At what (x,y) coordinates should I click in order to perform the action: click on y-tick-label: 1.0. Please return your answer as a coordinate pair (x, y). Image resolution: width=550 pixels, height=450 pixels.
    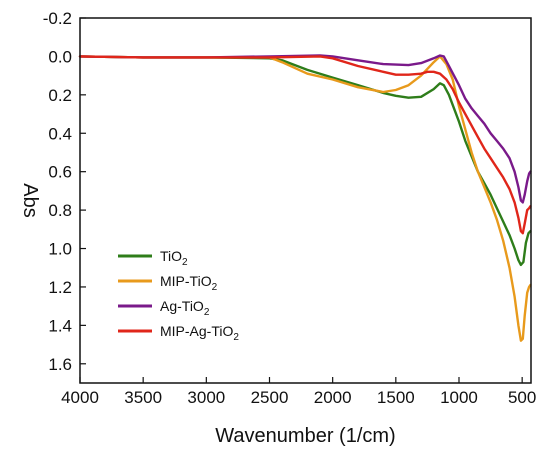
    Looking at the image, I should click on (60, 249).